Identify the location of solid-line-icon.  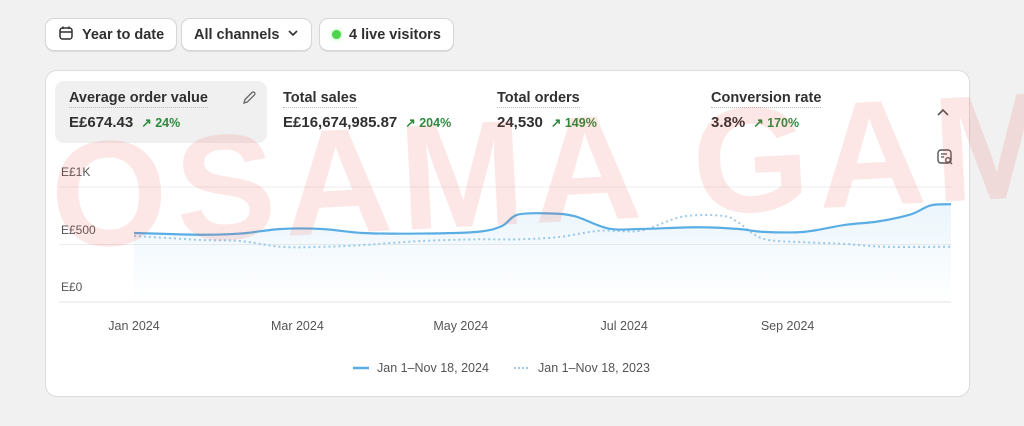
(361, 368).